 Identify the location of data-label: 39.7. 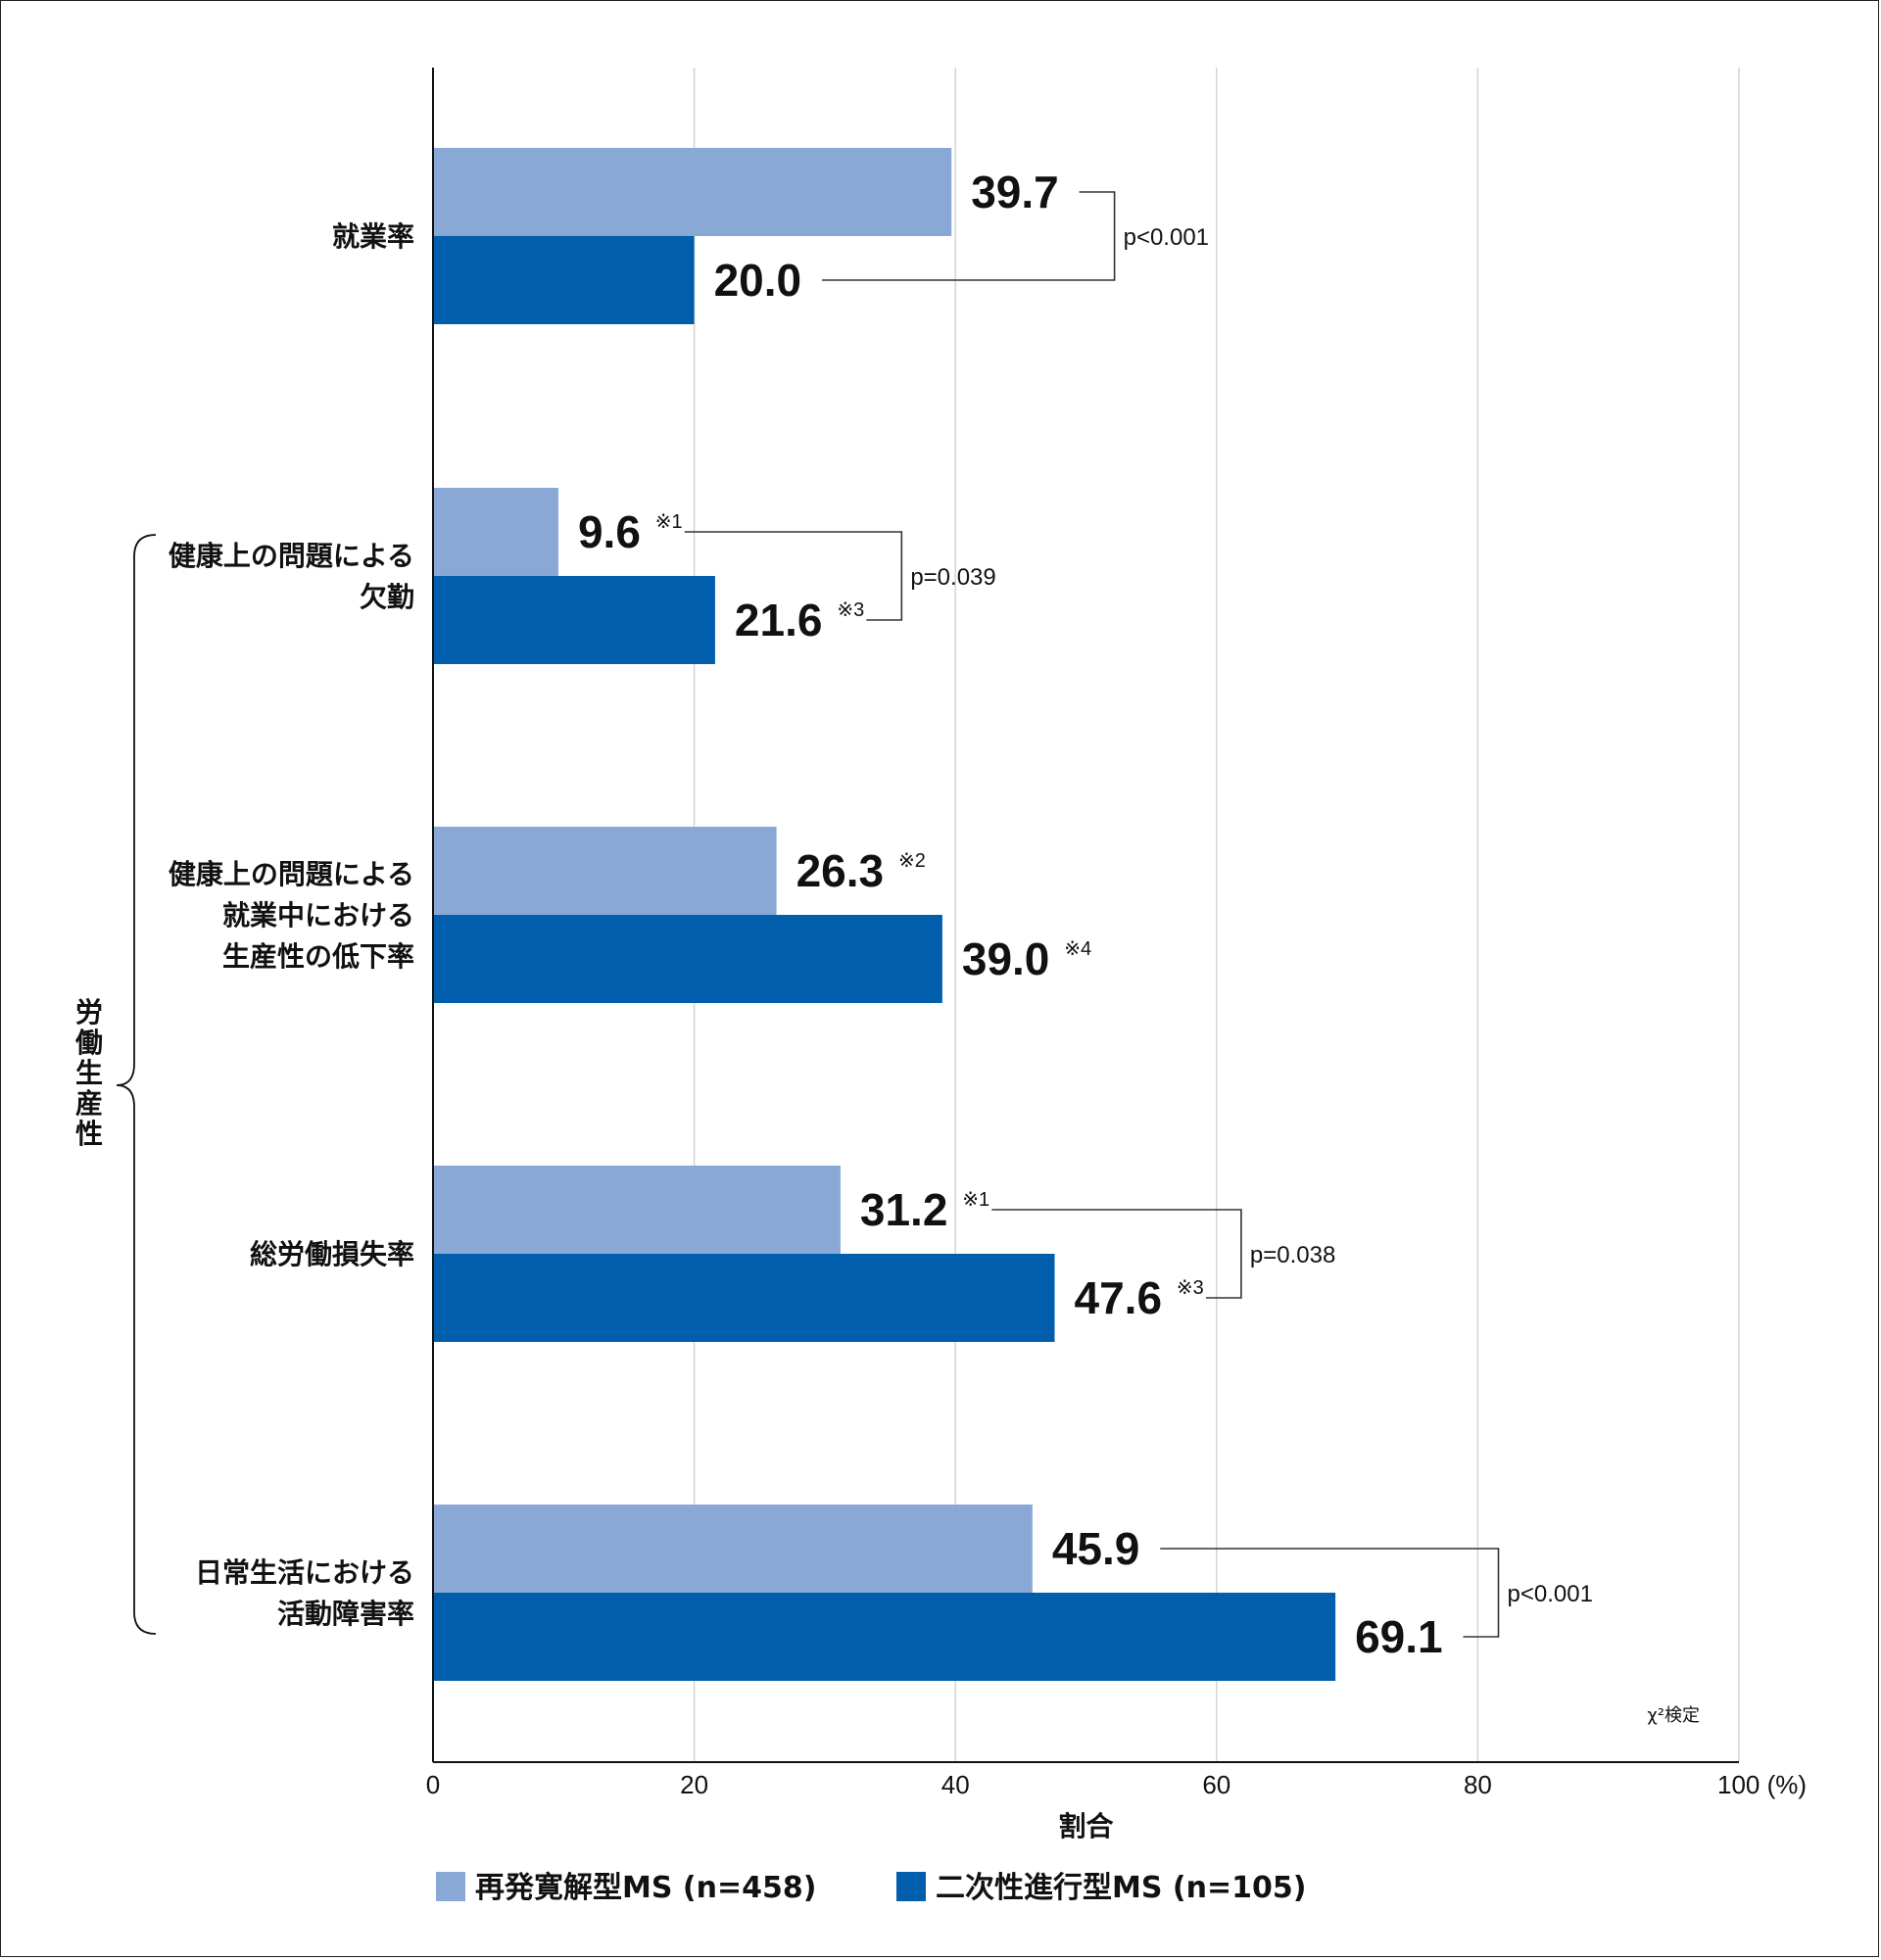
(1015, 192).